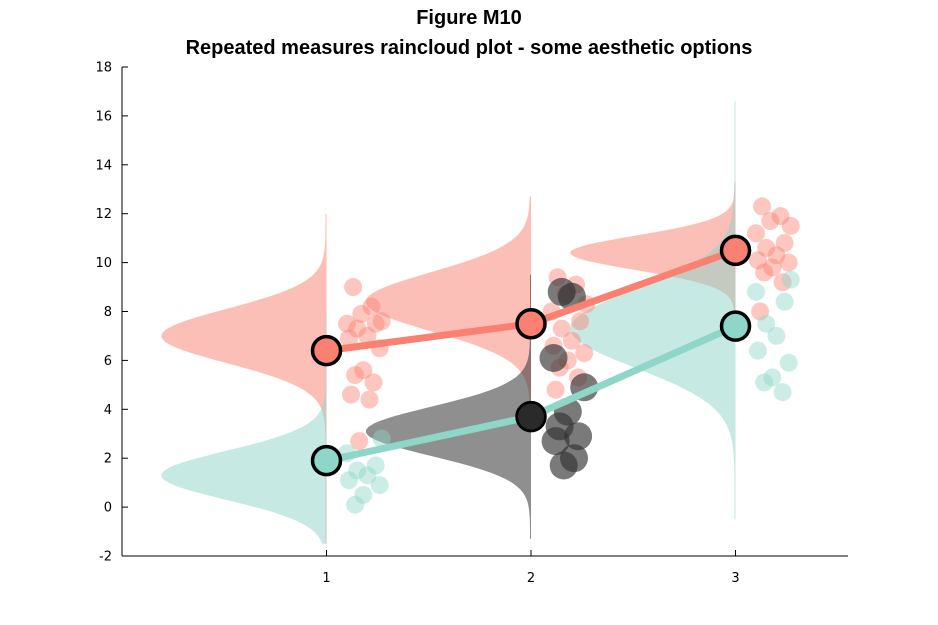 Image resolution: width=938 pixels, height=625 pixels. Describe the element at coordinates (105, 557) in the screenshot. I see `y-tick-label: -2` at that location.